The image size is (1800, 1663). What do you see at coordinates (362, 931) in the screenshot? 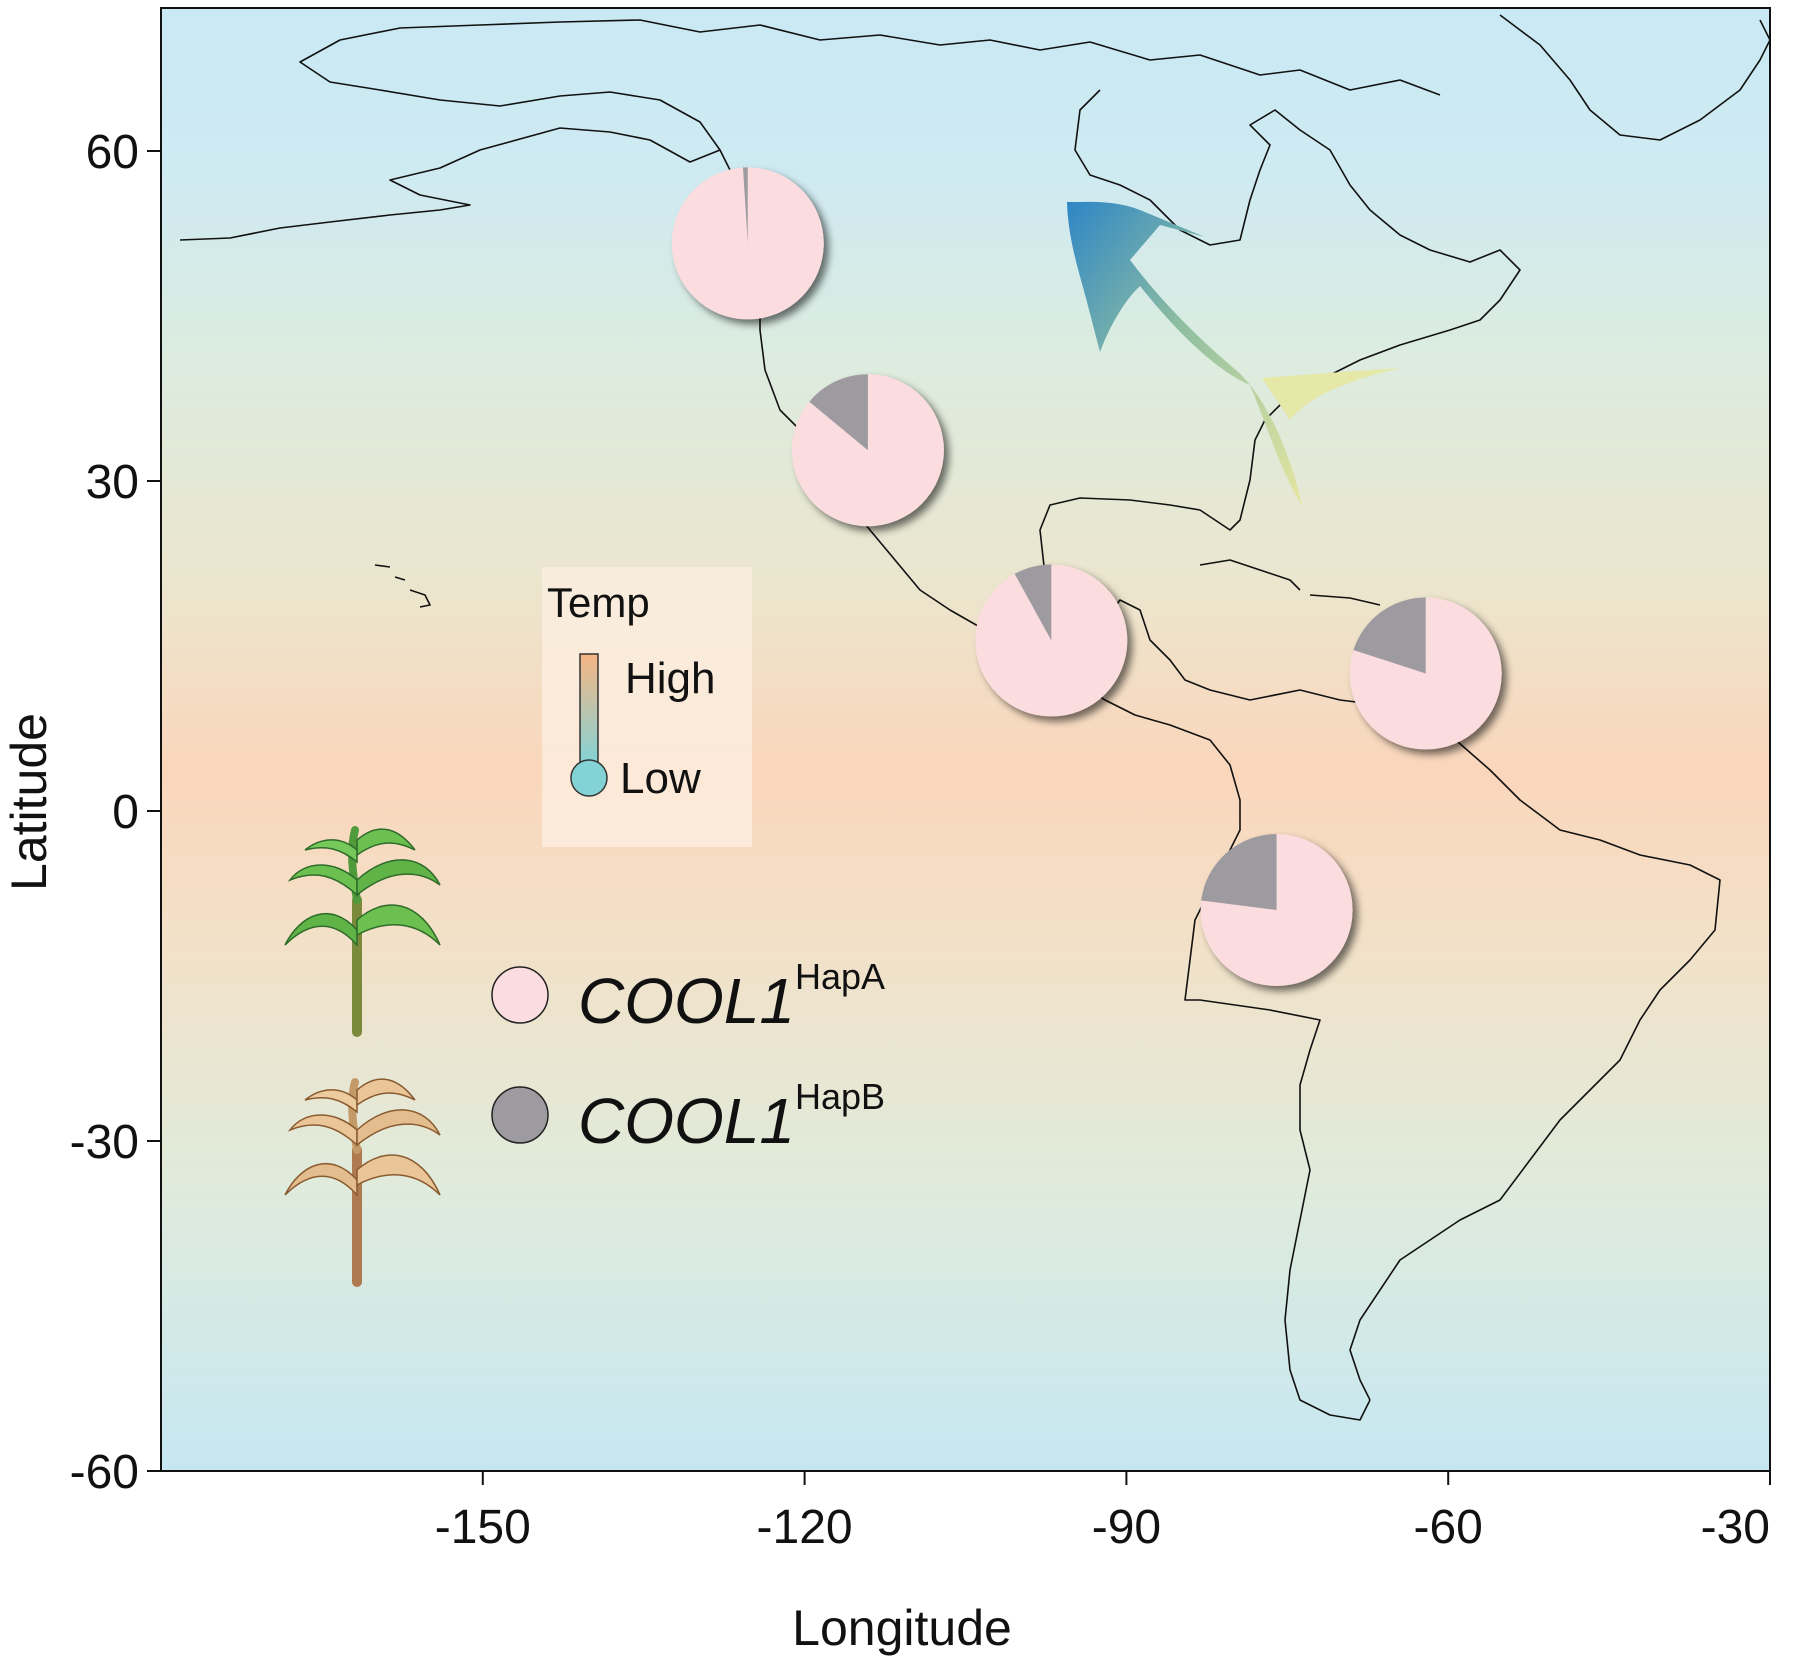
I see `green-maize-plant-icon` at bounding box center [362, 931].